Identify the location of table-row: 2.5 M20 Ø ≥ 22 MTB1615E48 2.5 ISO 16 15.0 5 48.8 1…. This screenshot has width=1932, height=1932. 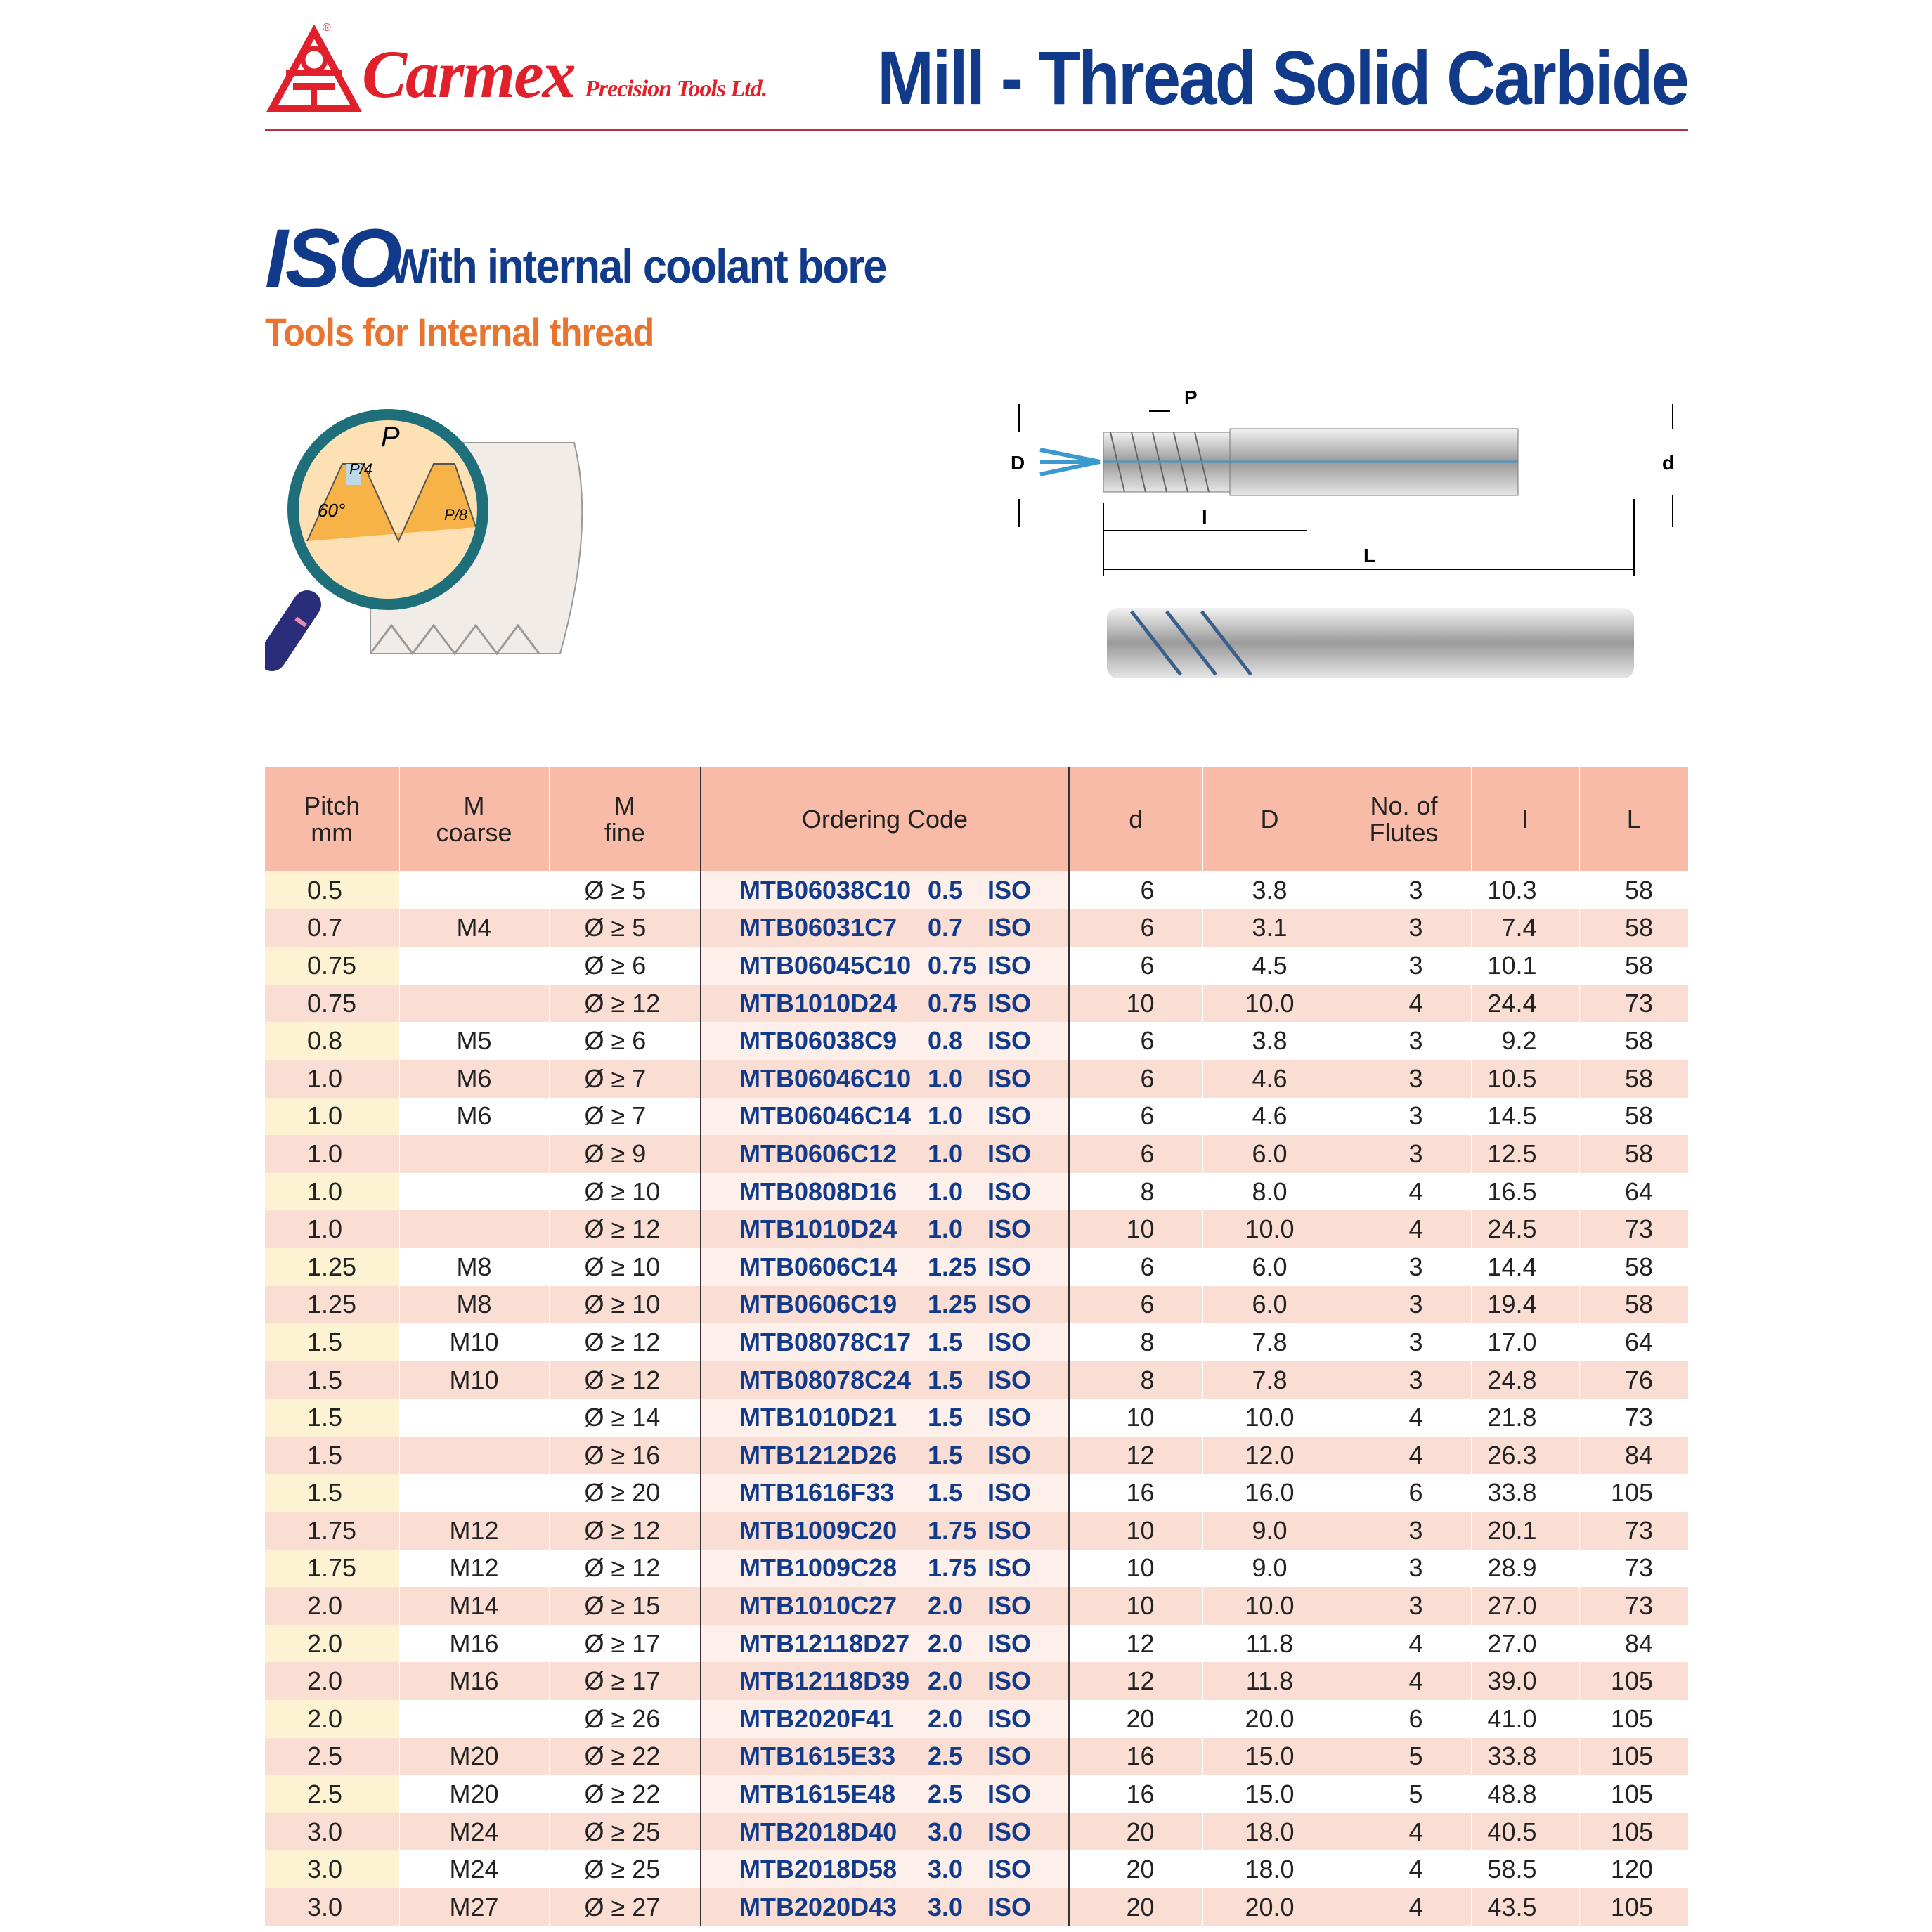
(976, 1794).